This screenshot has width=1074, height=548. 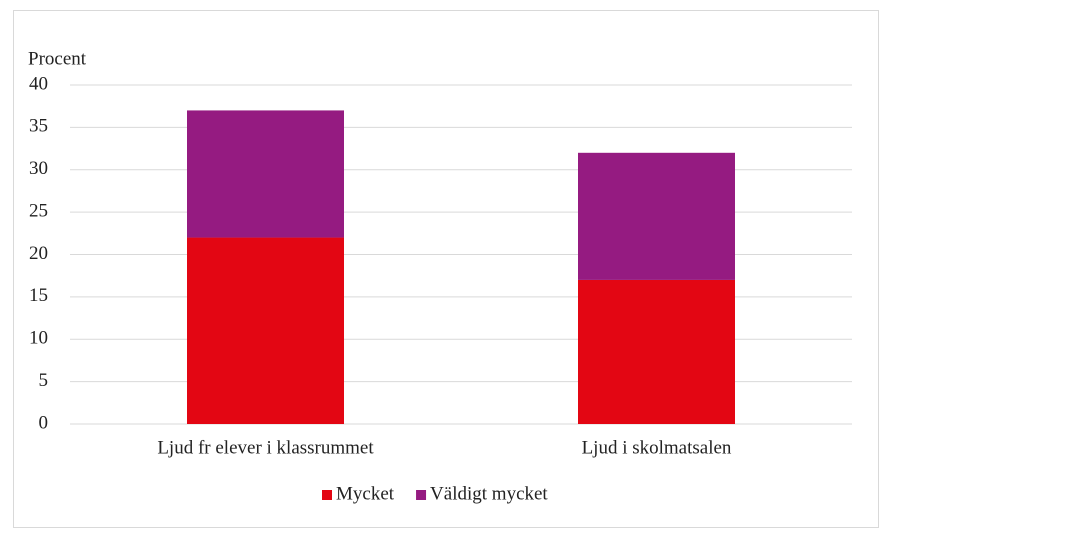 What do you see at coordinates (38, 168) in the screenshot?
I see `y-tick-label: 30` at bounding box center [38, 168].